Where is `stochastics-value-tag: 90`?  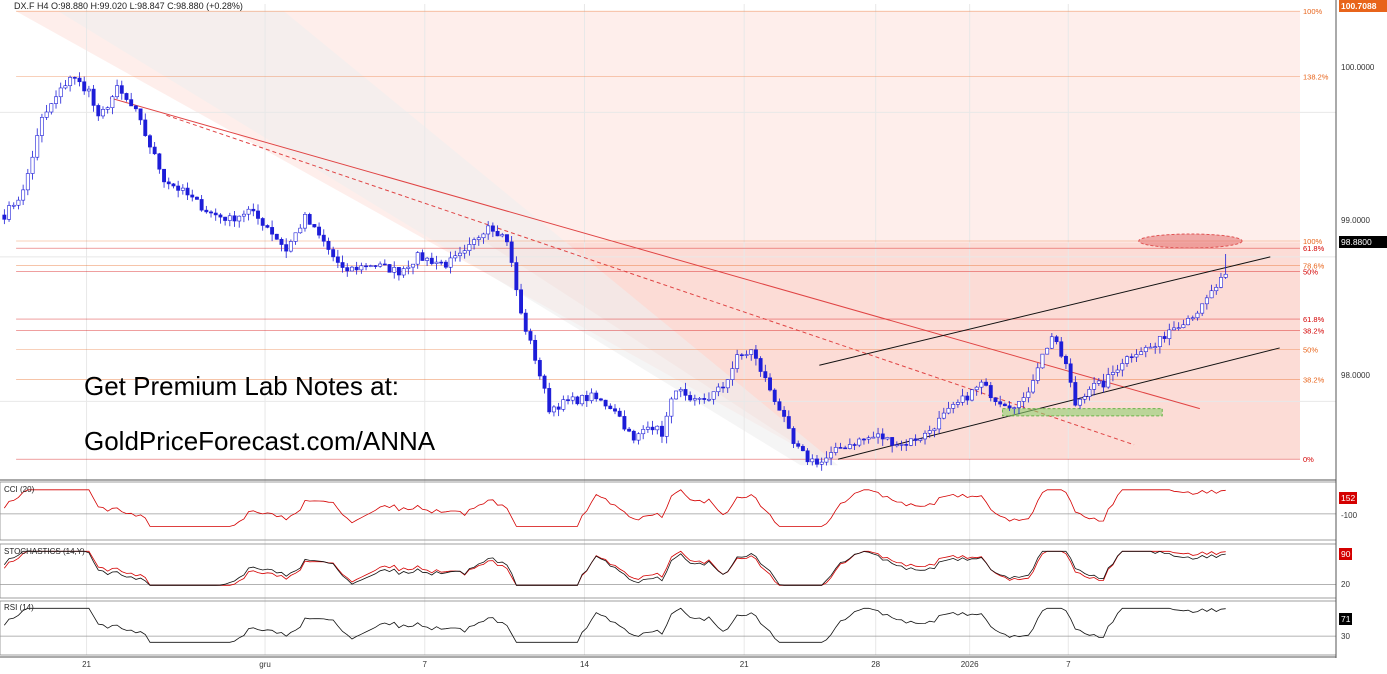 stochastics-value-tag: 90 is located at coordinates (1346, 554).